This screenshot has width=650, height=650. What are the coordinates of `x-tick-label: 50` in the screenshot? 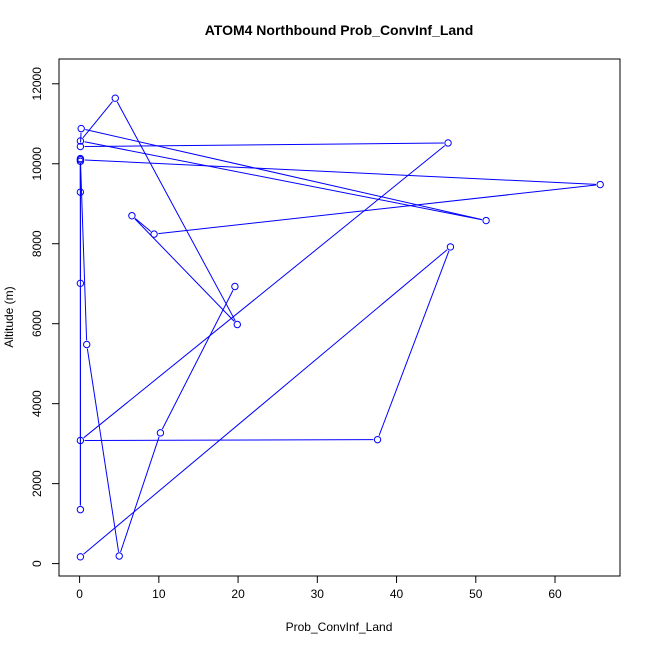 It's located at (476, 594).